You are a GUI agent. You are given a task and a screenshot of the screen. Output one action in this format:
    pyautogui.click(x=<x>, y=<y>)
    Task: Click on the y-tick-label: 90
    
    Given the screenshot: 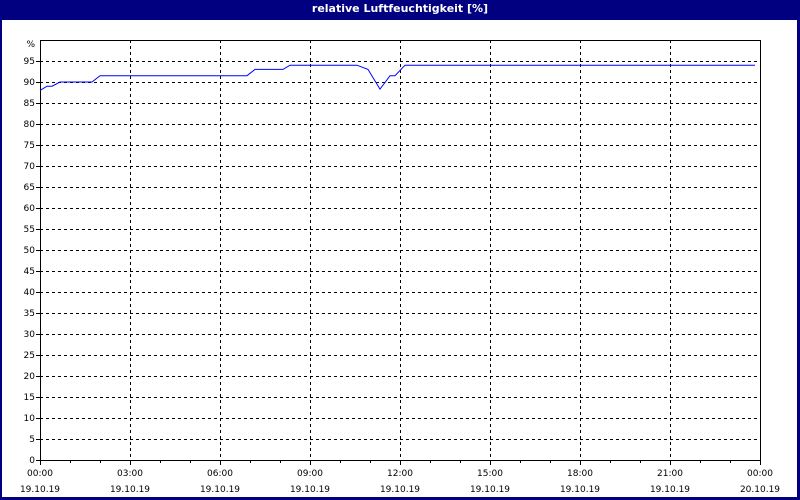 What is the action you would take?
    pyautogui.click(x=30, y=83)
    